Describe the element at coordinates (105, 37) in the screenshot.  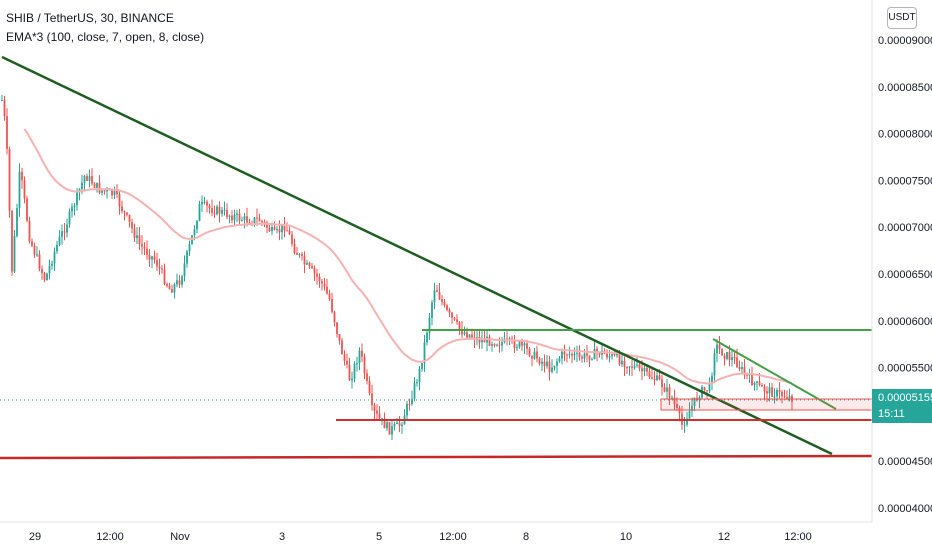
I see `indicator-legend: EMA*3 (100, close, 7, open, 8, close)` at that location.